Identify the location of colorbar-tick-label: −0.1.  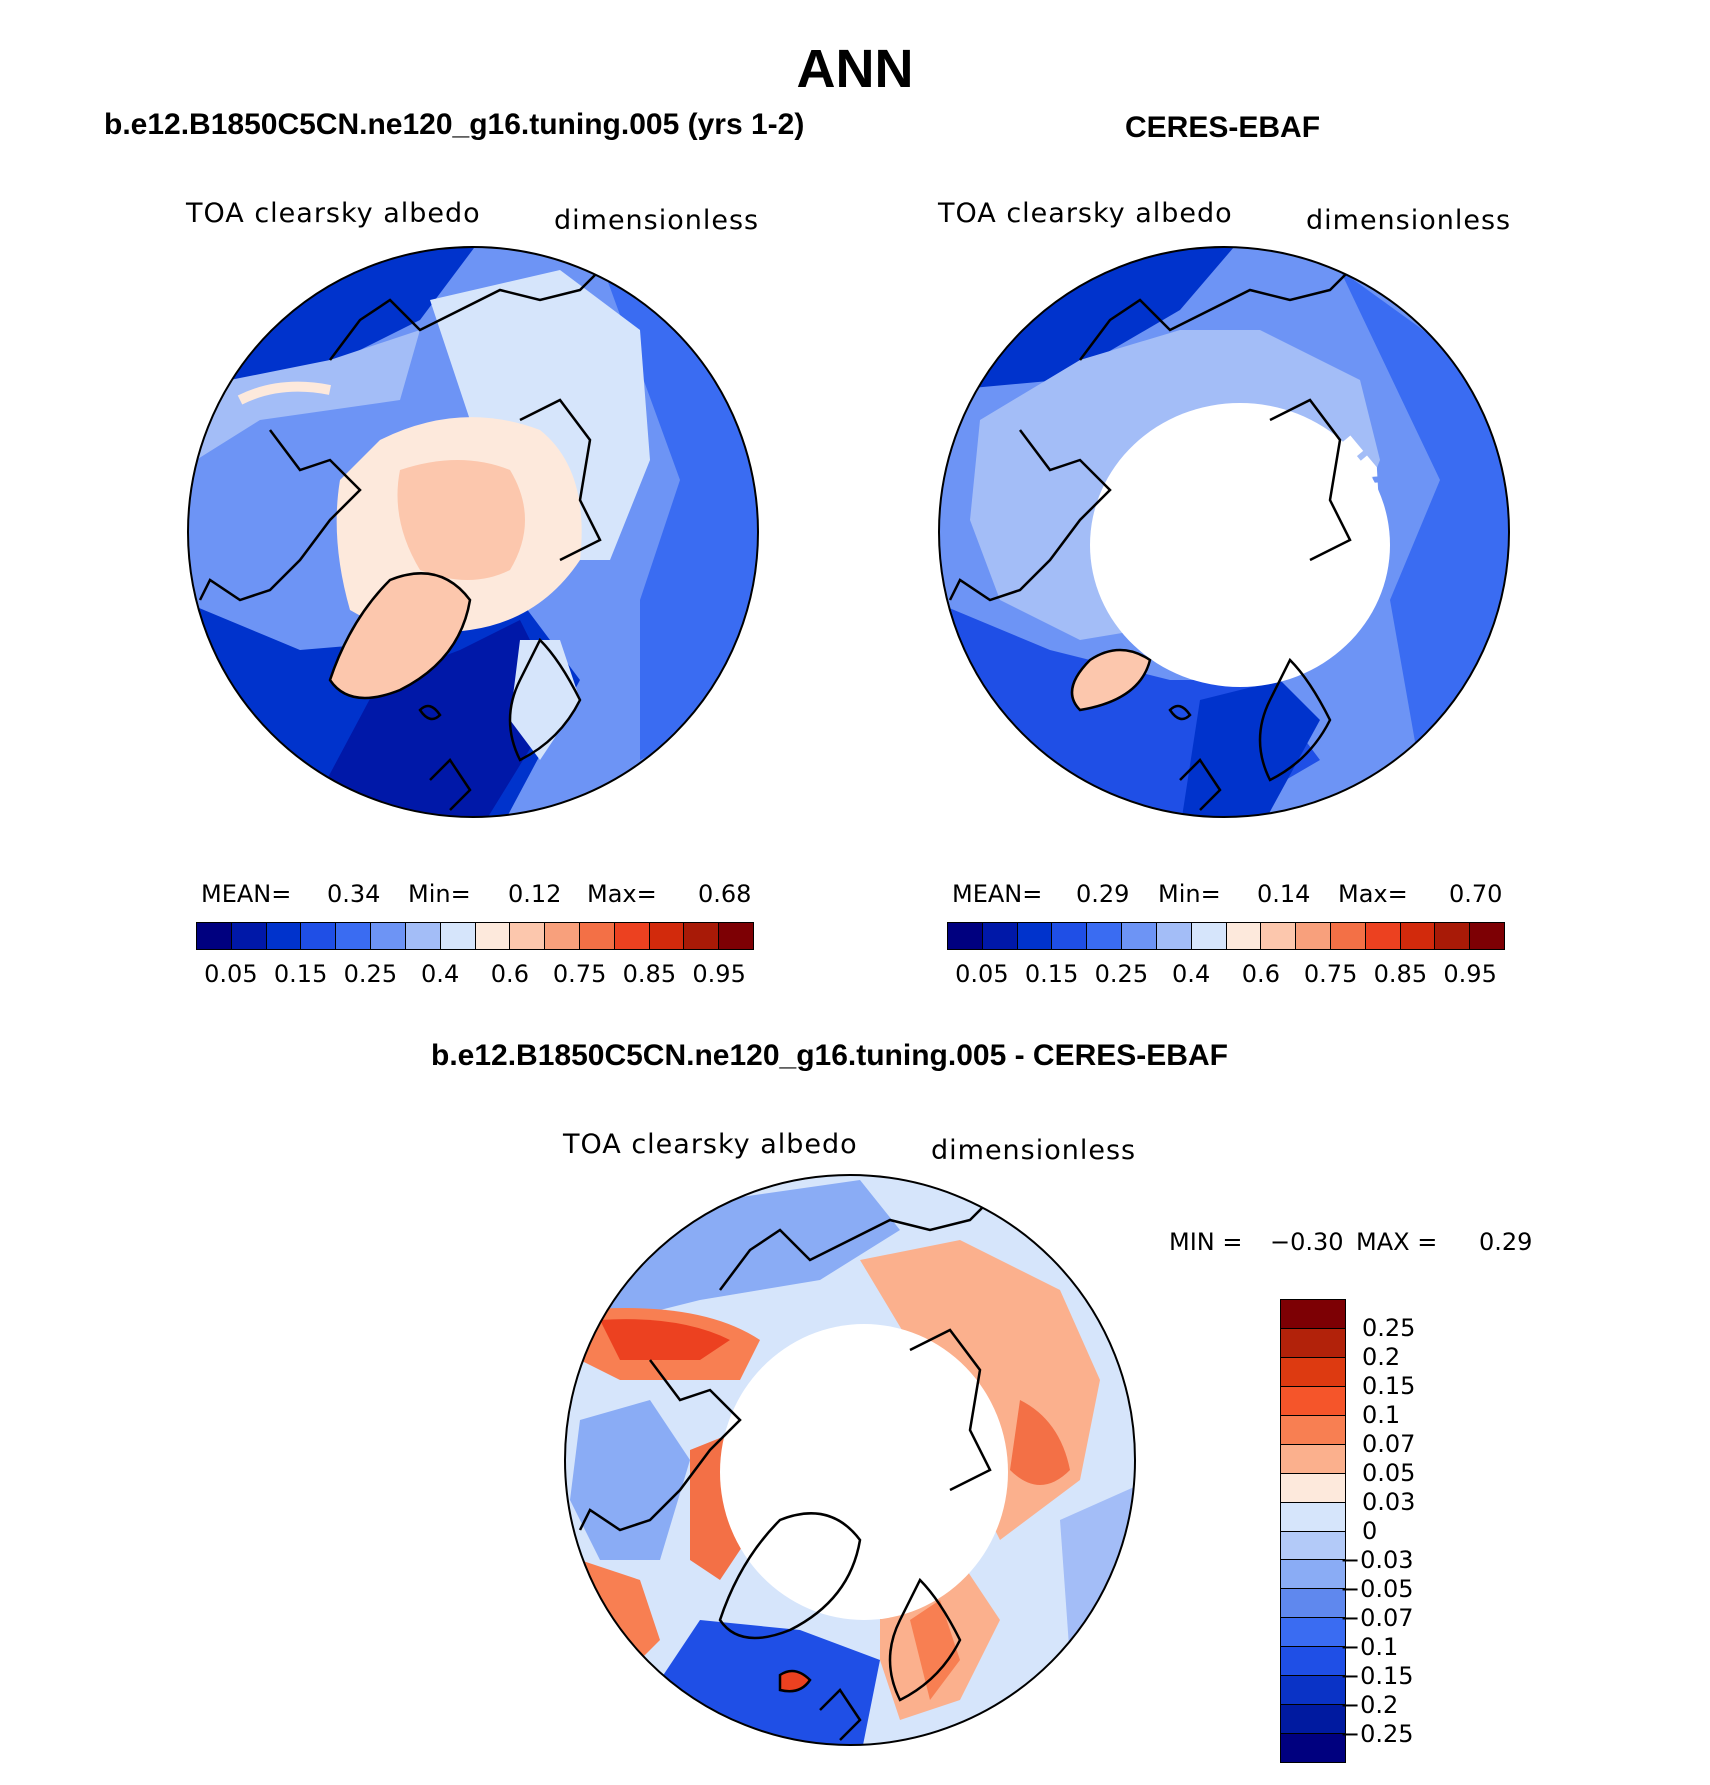
(1369, 1647).